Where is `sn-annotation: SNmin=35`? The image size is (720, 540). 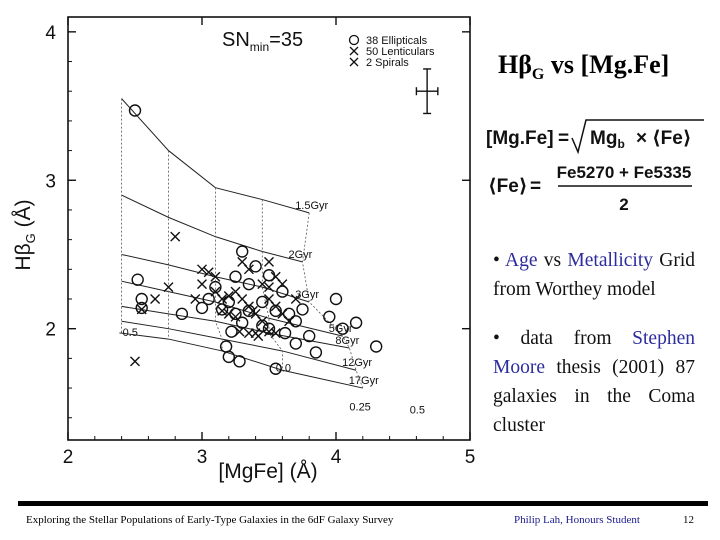 sn-annotation: SNmin=35 is located at coordinates (262, 41).